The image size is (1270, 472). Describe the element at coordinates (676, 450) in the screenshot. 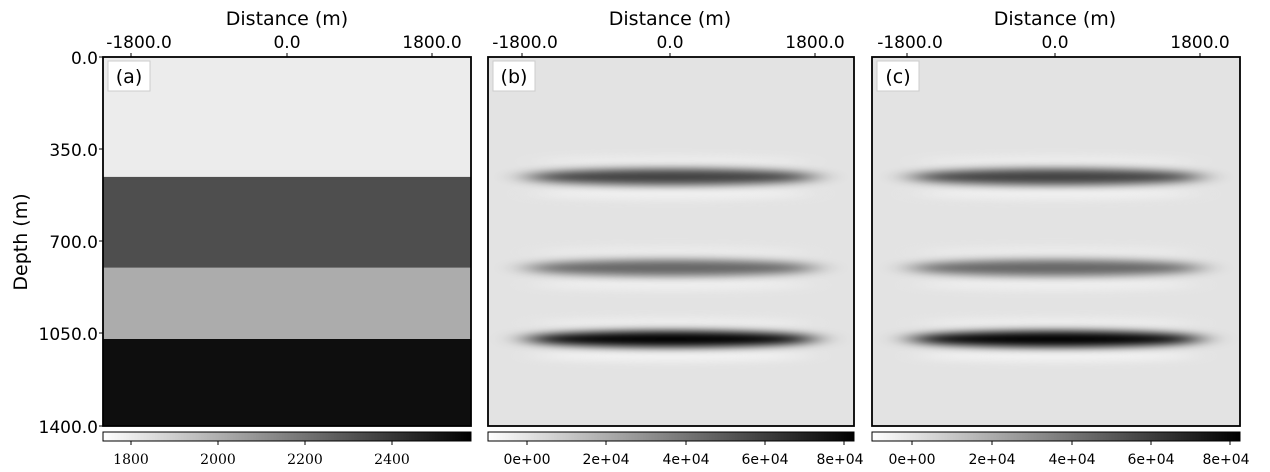

I see `panel-b-colorbar: 0e+00 2e+04 4e+04 6e+04 8e+04` at that location.